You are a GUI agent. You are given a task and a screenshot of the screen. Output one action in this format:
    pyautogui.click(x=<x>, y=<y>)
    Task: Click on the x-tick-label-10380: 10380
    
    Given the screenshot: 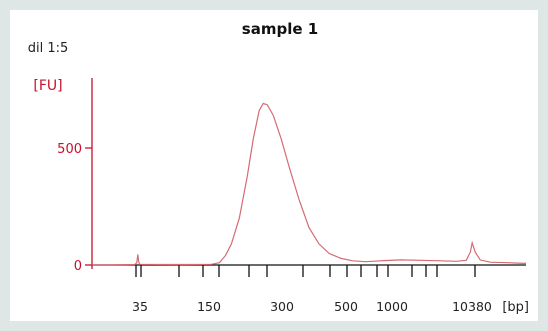 What is the action you would take?
    pyautogui.click(x=472, y=306)
    